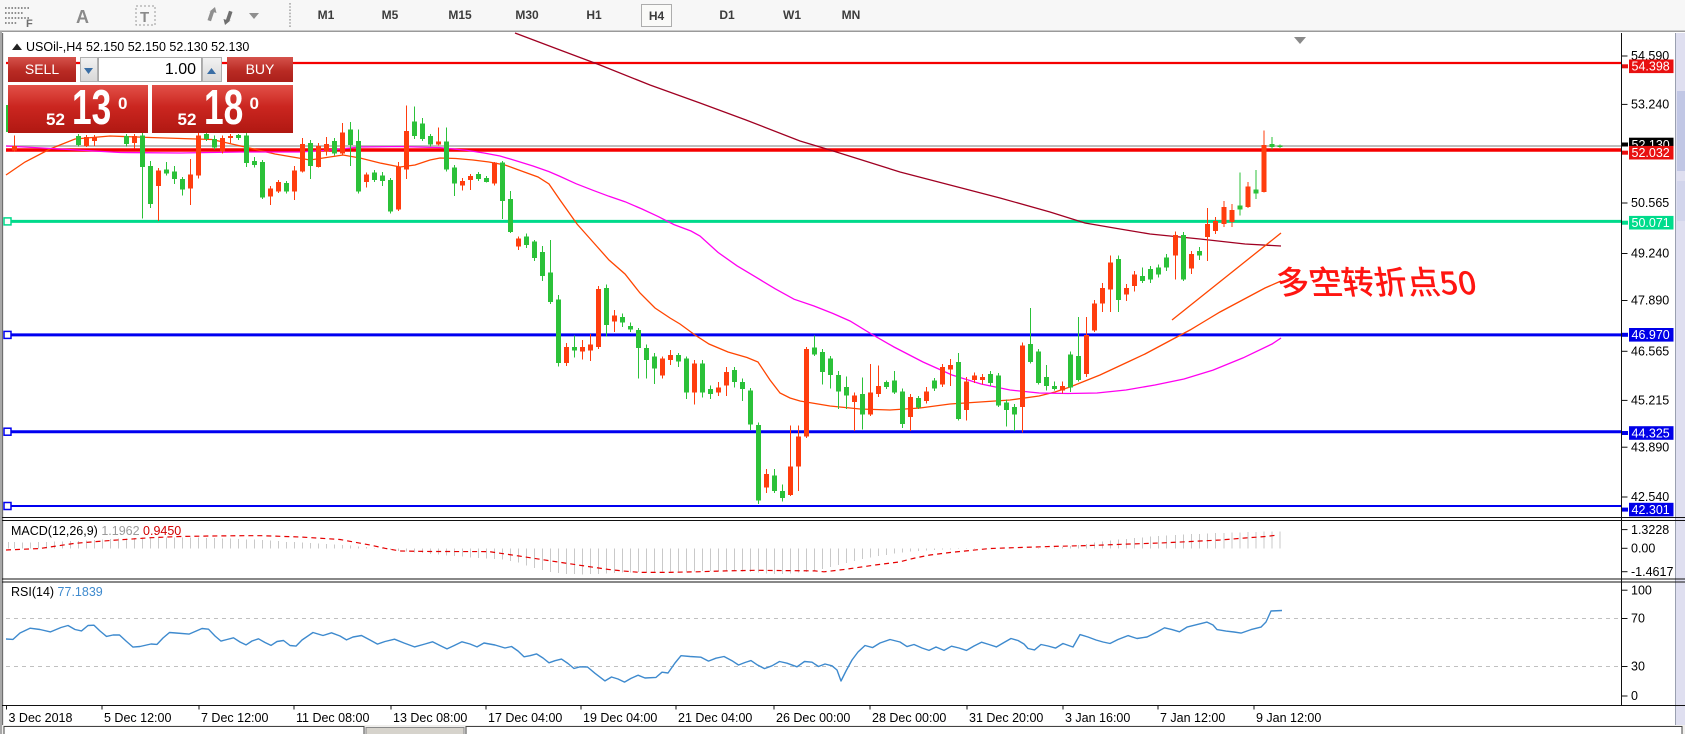 The image size is (1685, 739). What do you see at coordinates (1652, 572) in the screenshot?
I see `svg-text: -1.4617` at bounding box center [1652, 572].